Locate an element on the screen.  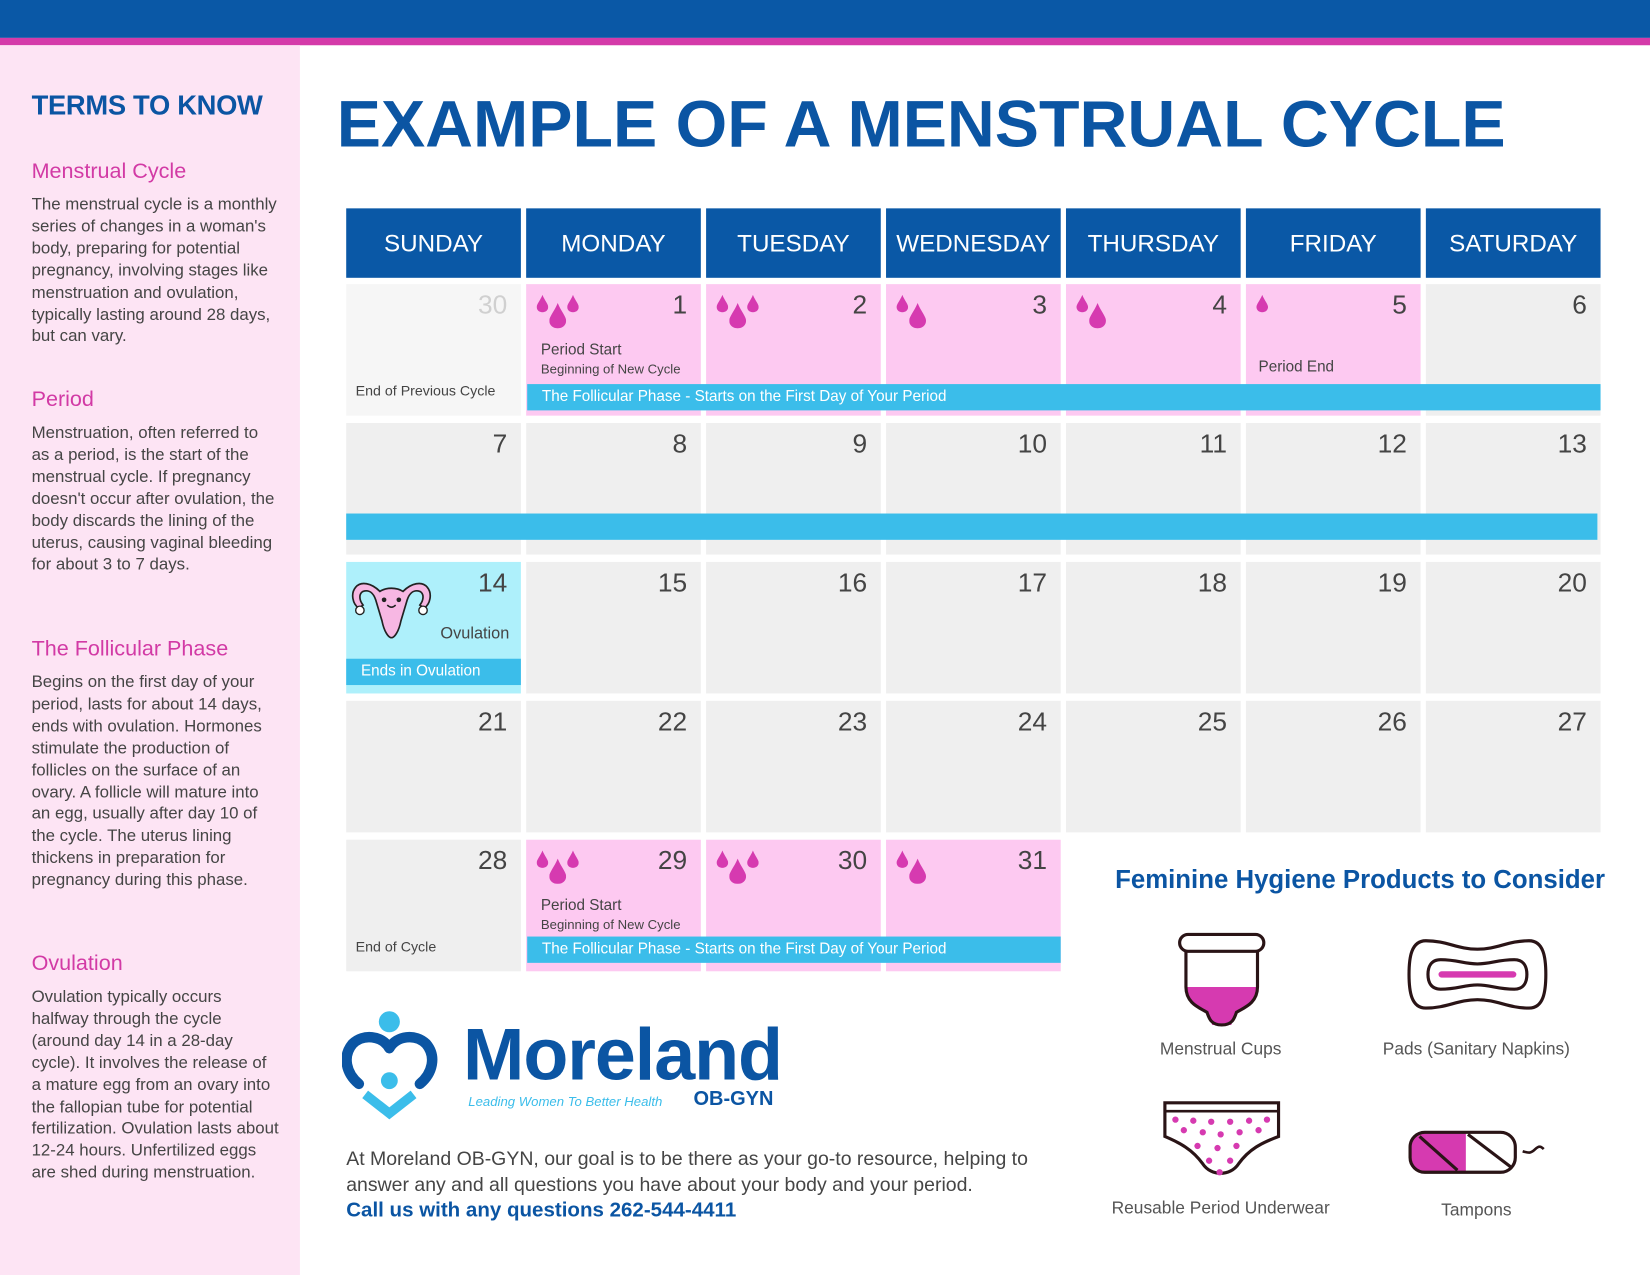
day-number: 17 is located at coordinates (1032, 583).